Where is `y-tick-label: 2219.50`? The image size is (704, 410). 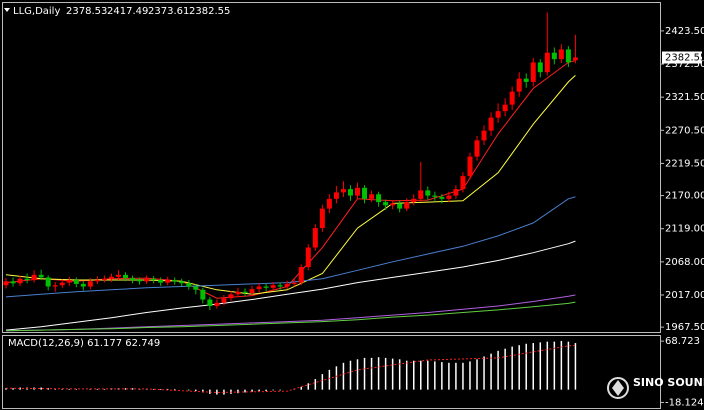
y-tick-label: 2219.50 is located at coordinates (684, 163).